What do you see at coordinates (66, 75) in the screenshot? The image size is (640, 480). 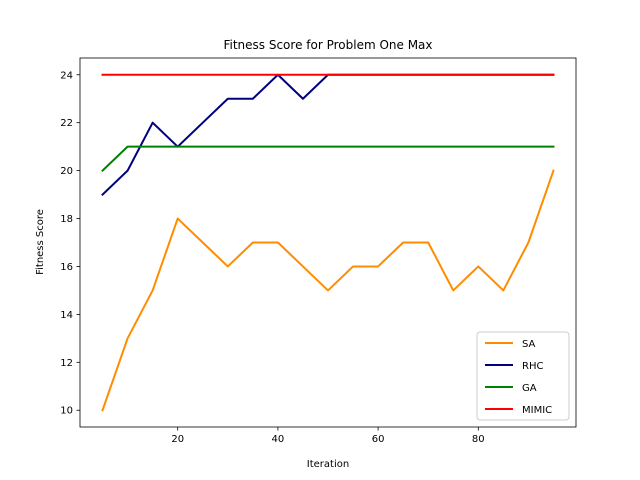 I see `y-tick-label: 24` at bounding box center [66, 75].